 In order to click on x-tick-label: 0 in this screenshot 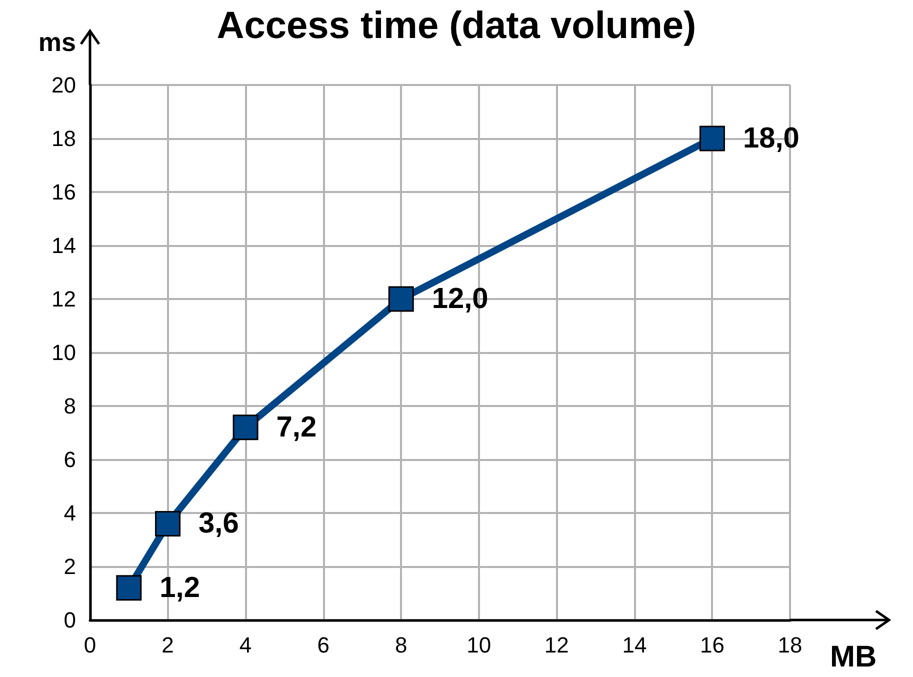, I will do `click(90, 645)`.